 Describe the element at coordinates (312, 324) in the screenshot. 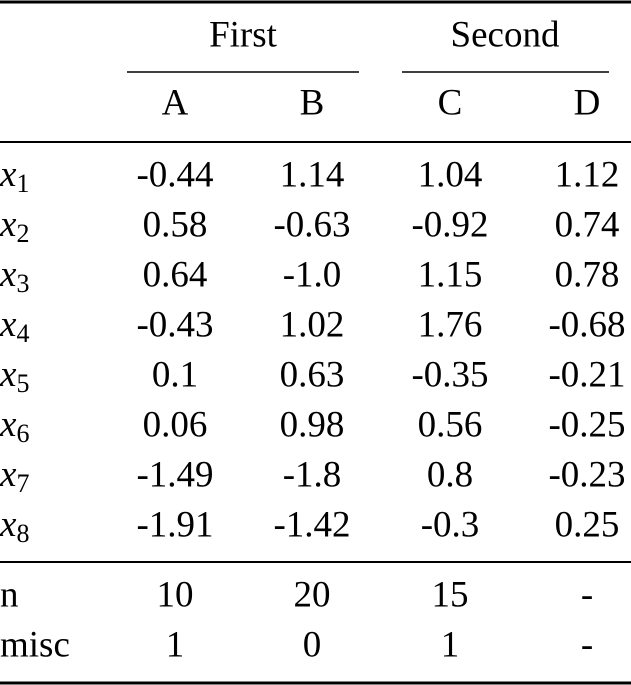

I see `cell: 1.02` at that location.